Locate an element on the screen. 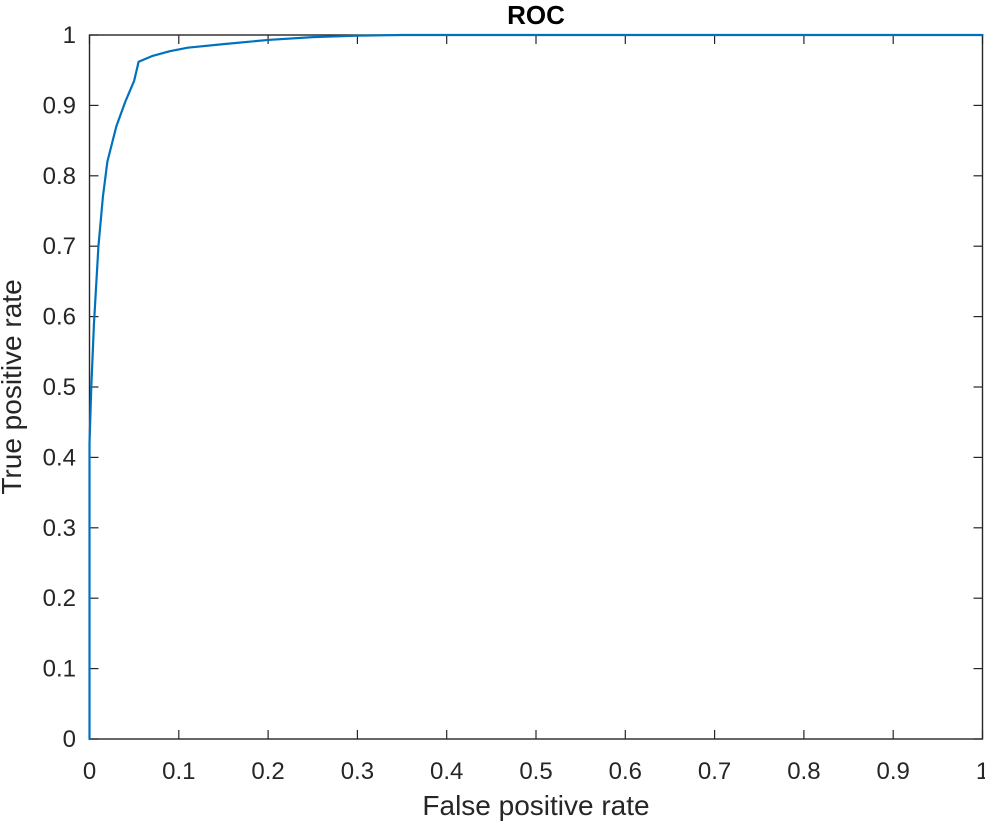 This screenshot has height=824, width=985. y-tick-label: 0.7 is located at coordinates (59, 246).